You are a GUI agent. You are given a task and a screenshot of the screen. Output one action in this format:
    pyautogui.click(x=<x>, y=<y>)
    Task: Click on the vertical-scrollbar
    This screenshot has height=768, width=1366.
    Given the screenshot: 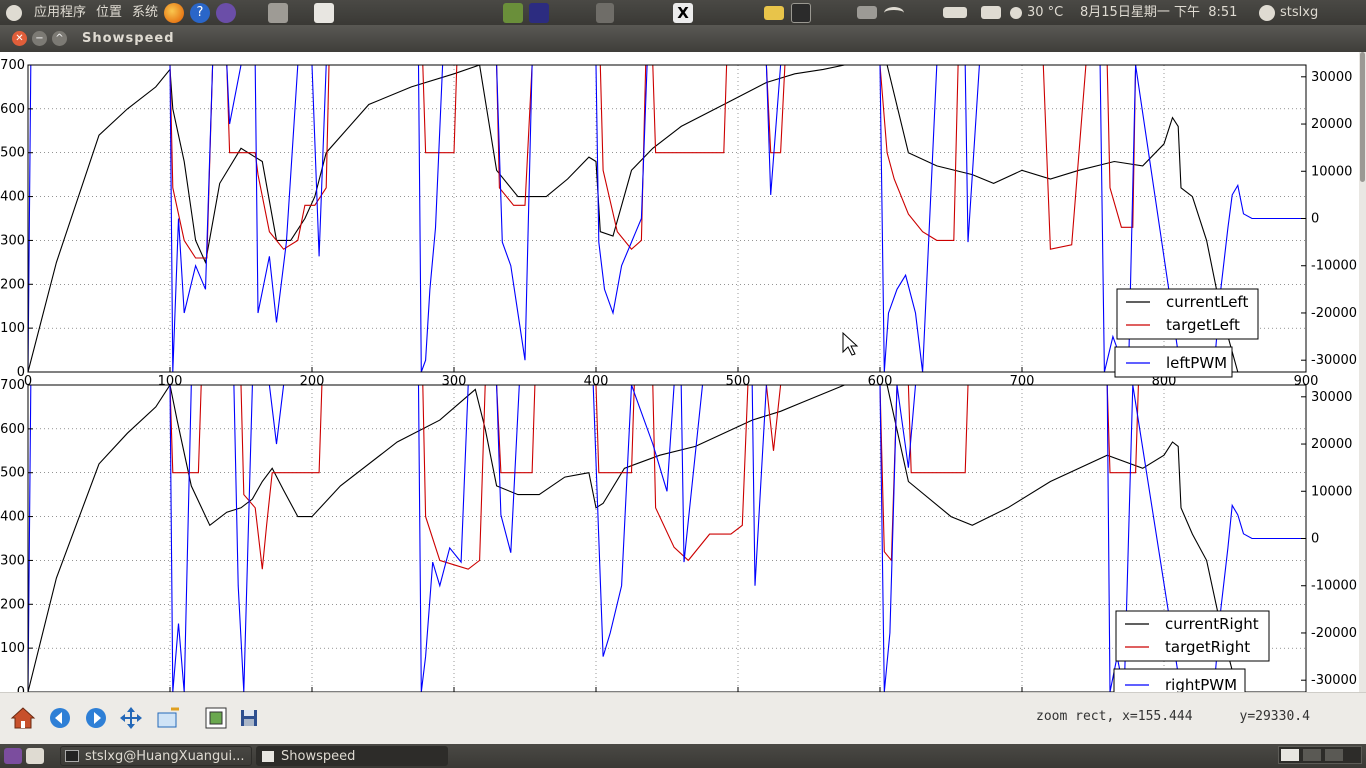 What is the action you would take?
    pyautogui.click(x=1362, y=372)
    